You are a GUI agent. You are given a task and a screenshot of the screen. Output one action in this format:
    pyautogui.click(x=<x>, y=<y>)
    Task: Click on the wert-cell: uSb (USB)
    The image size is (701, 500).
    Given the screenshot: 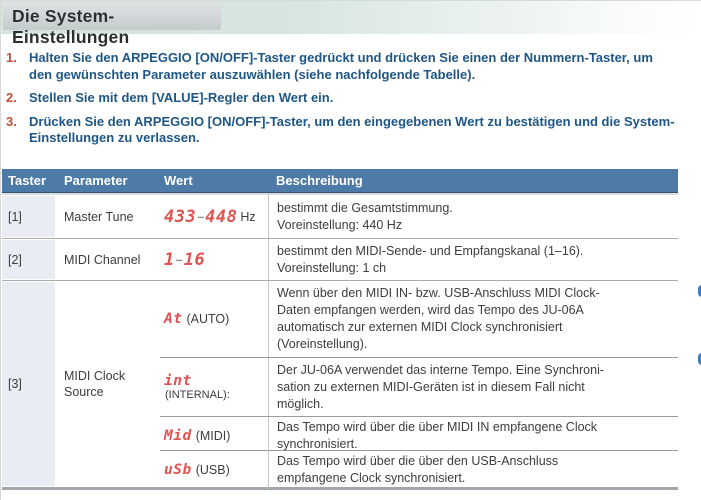 What is the action you would take?
    pyautogui.click(x=214, y=470)
    